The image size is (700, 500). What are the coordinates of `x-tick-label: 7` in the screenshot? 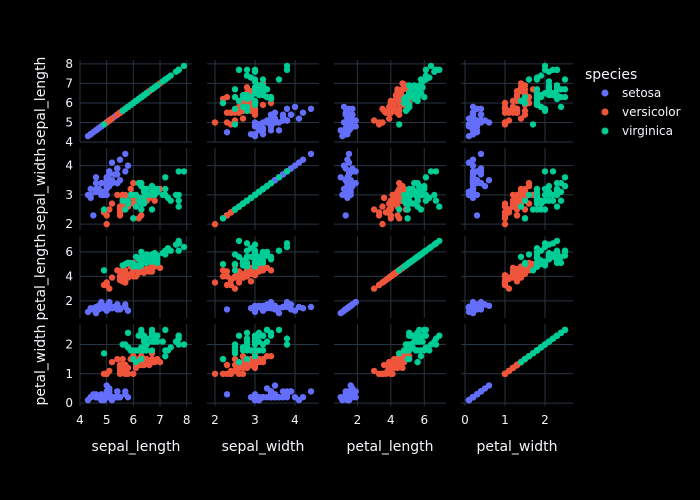 It's located at (160, 420).